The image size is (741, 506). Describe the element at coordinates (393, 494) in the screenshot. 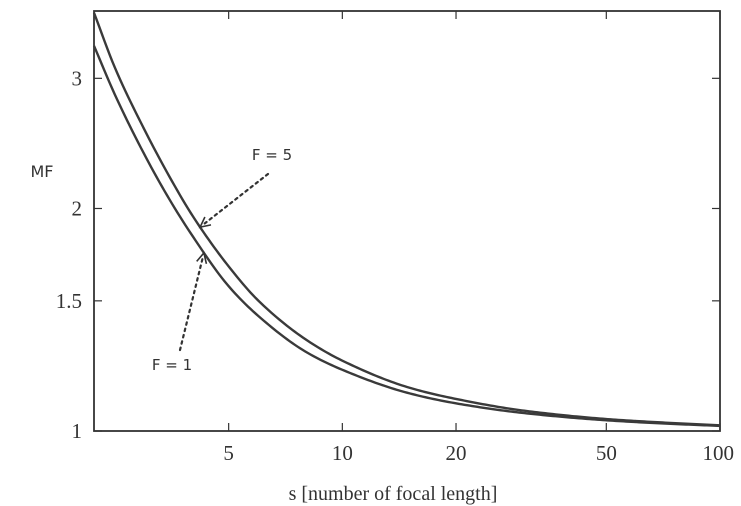

I see `x-axis-label: s [number of focal length]` at that location.